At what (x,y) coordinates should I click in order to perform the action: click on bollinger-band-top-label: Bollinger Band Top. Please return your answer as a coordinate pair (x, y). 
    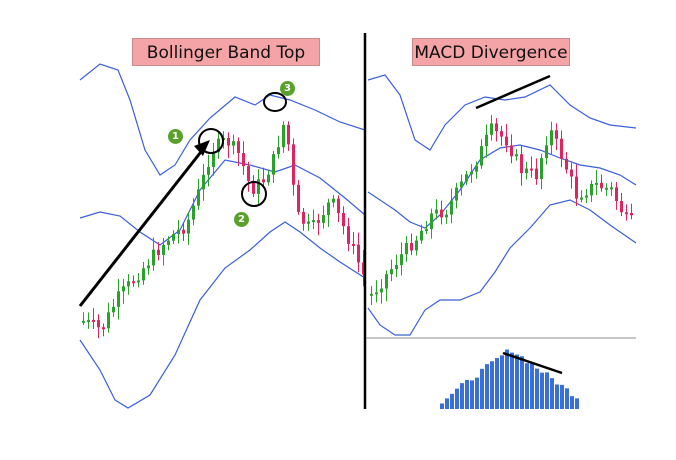
    Looking at the image, I should click on (226, 52).